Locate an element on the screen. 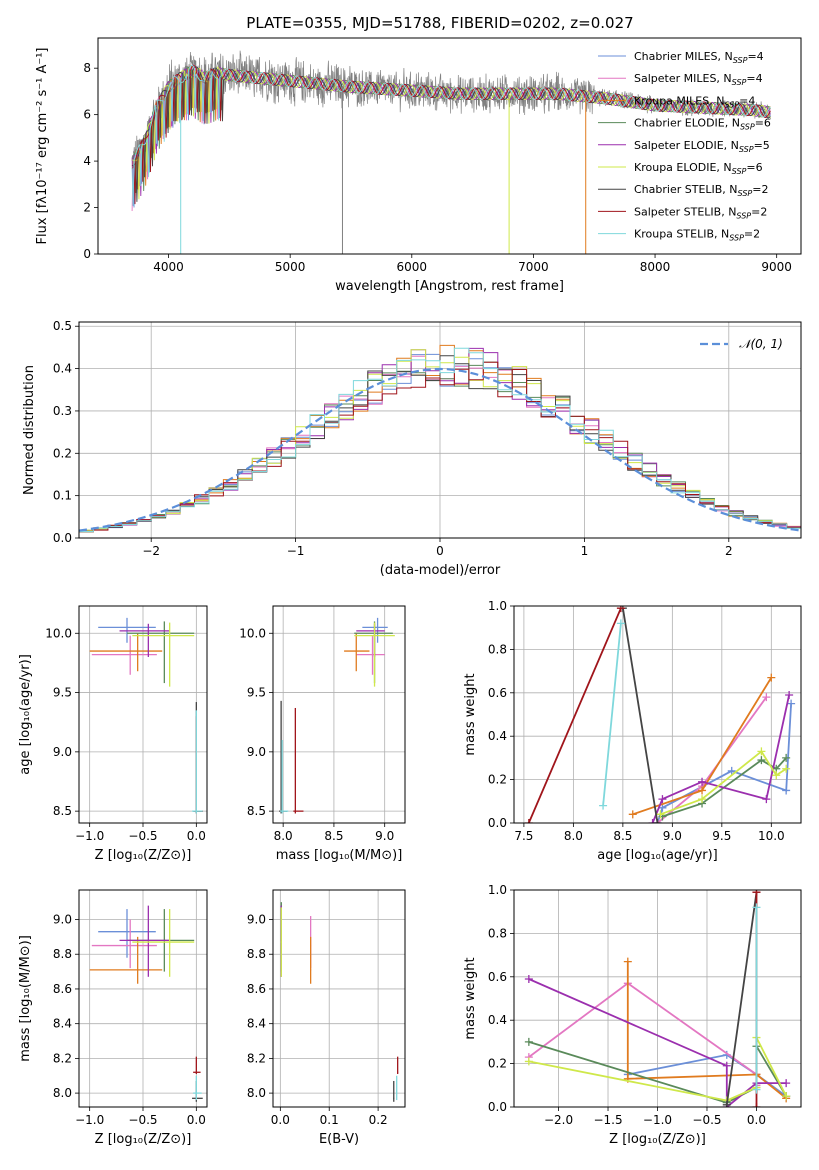  ticks: 7.5 8.0 8.5 9.0 9.5 10.0 0.0 0.2 0.4 0.6 0.8 1.0 is located at coordinates (636, 721).